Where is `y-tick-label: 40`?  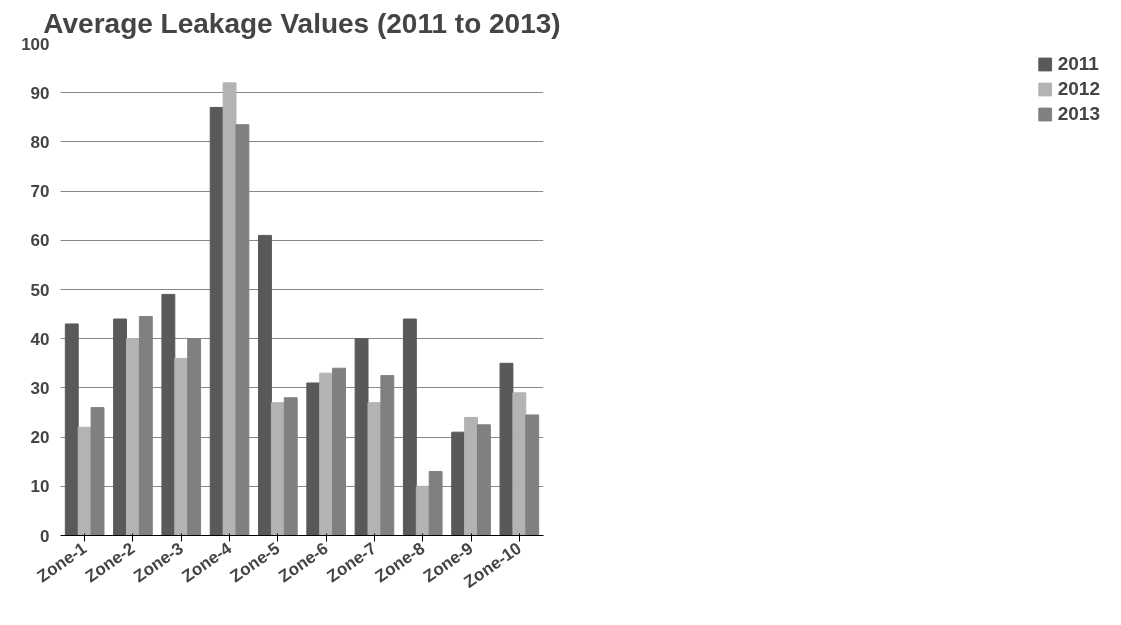 y-tick-label: 40 is located at coordinates (40, 339).